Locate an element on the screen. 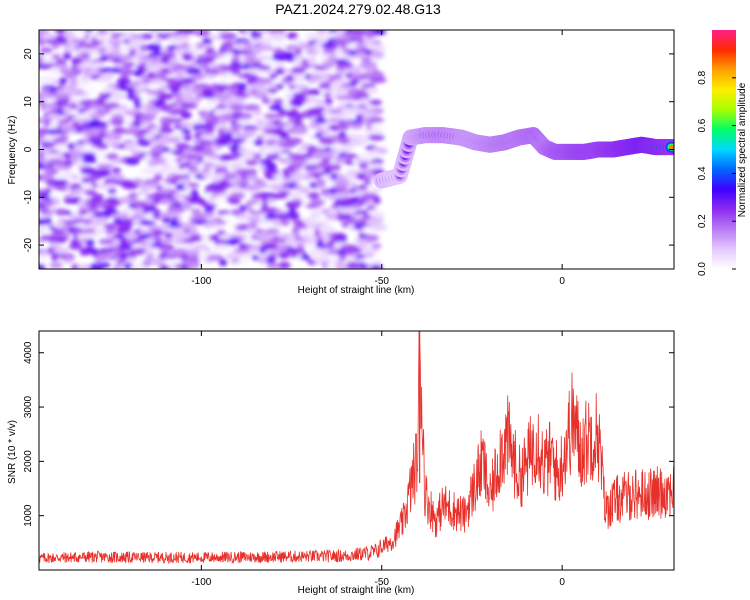 This screenshot has height=600, width=750. colorbar-tick-label: 0.4 is located at coordinates (702, 173).